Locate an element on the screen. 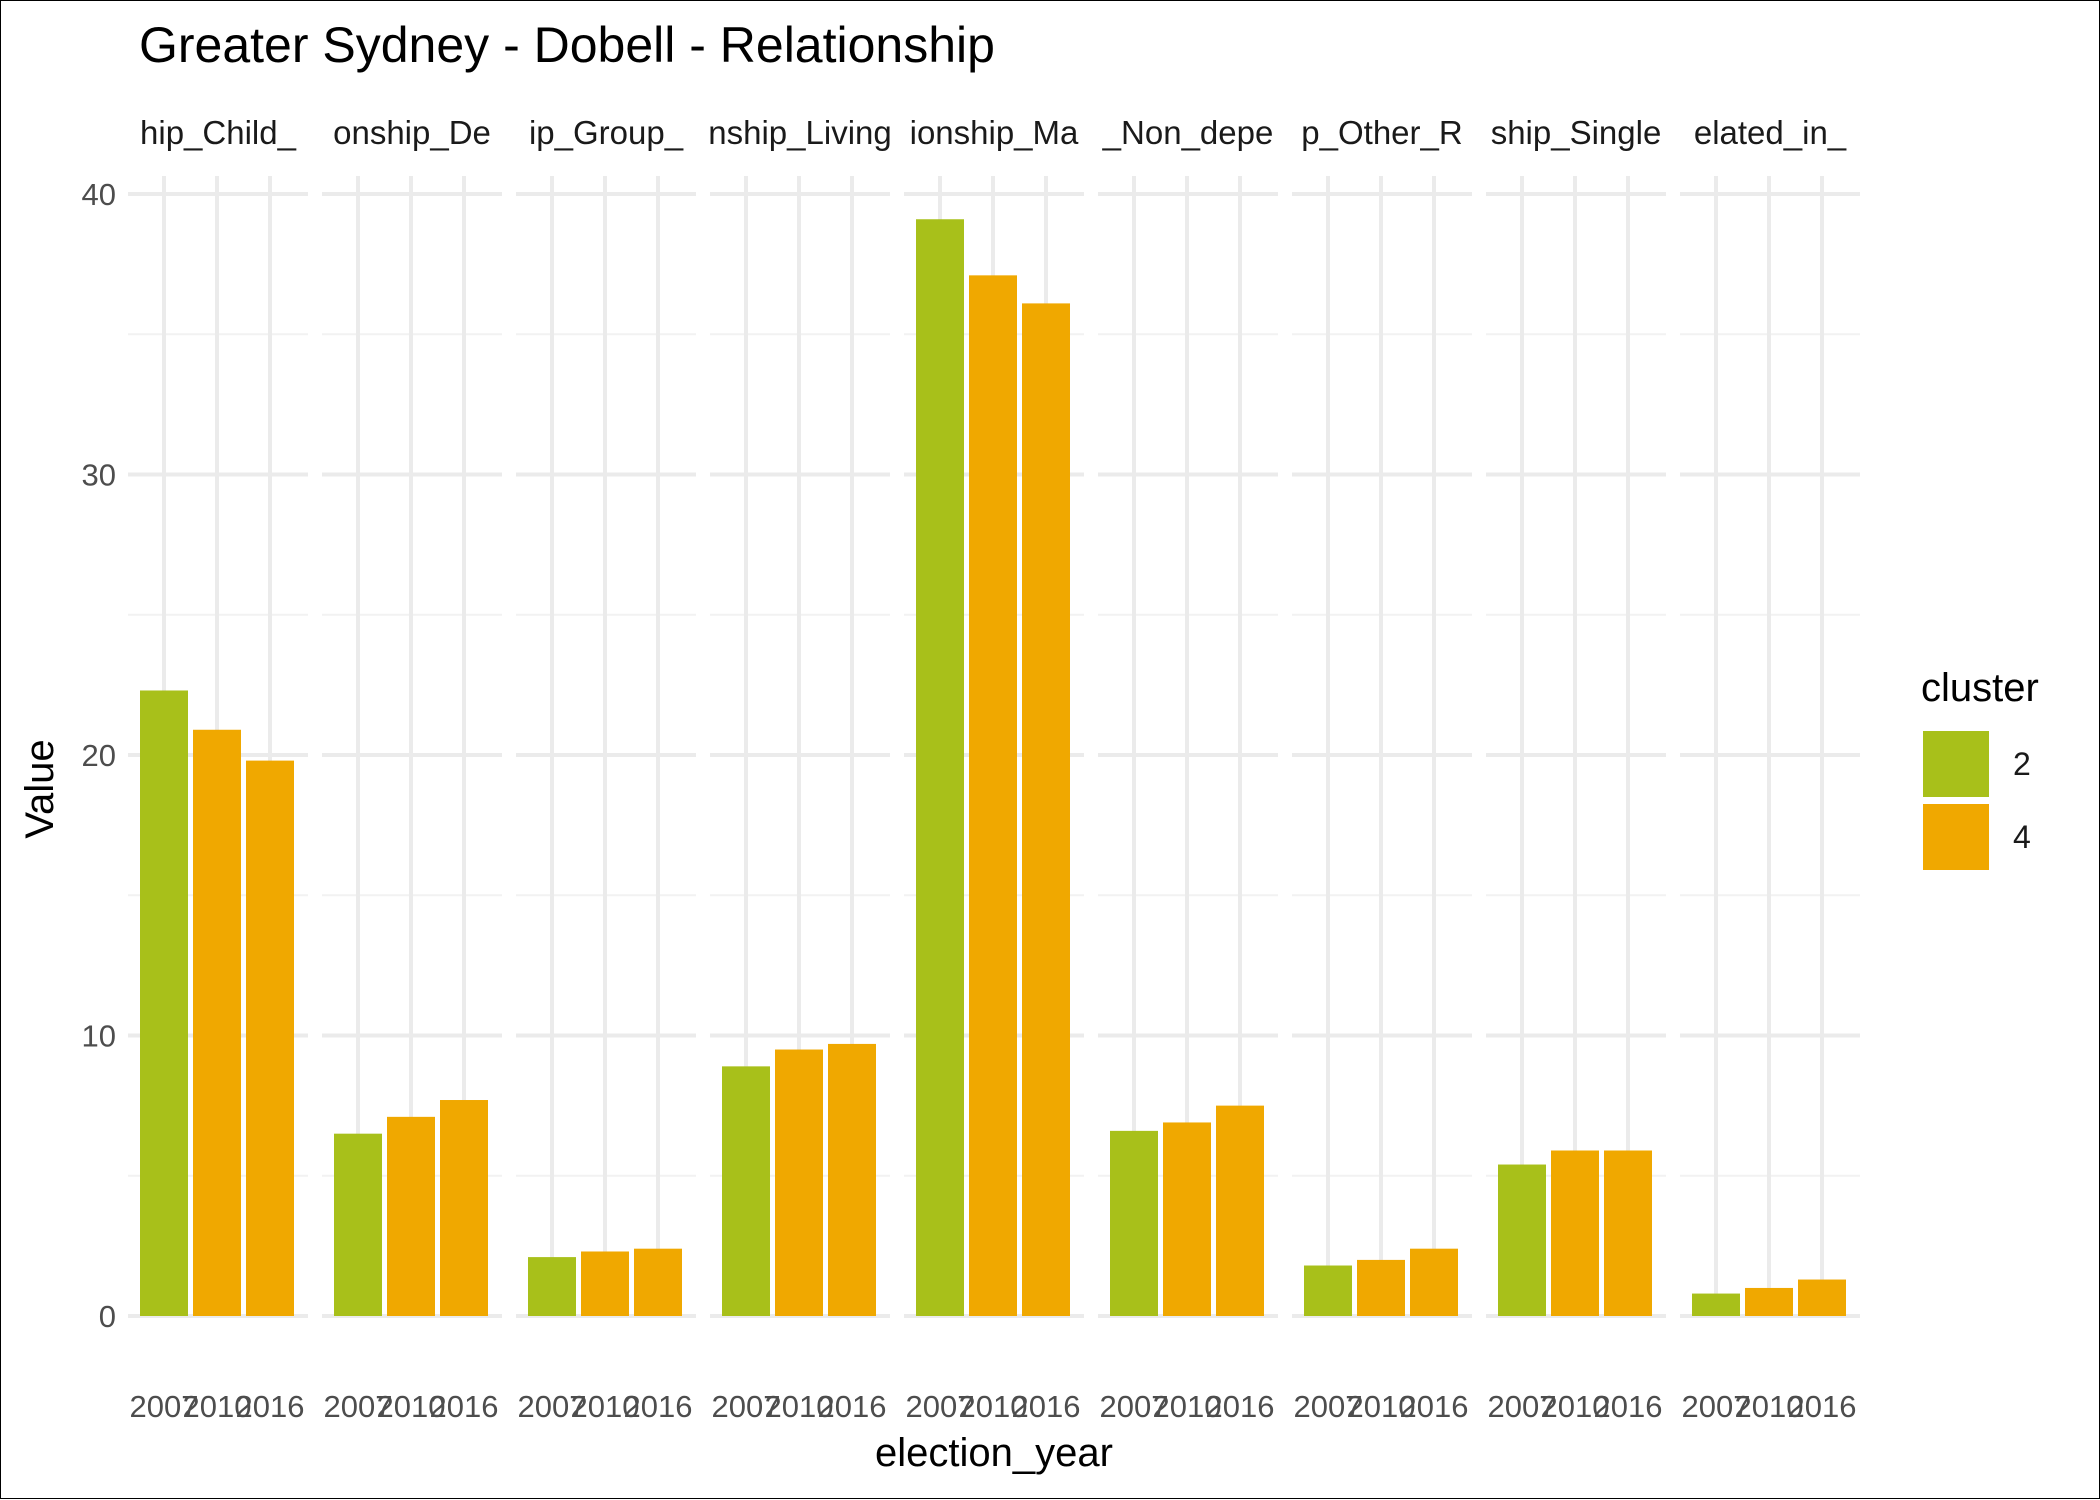 The width and height of the screenshot is (2100, 1500). facet-strip-label: nship_Living is located at coordinates (799, 132).